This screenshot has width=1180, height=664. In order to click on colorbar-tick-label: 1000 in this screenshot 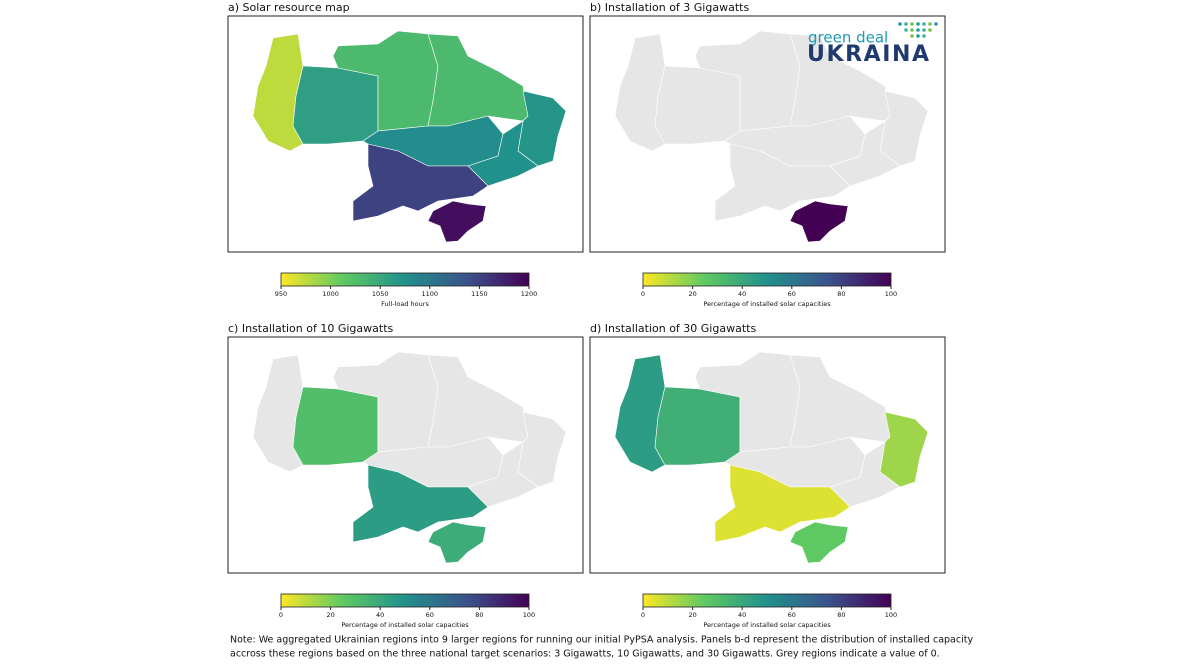, I will do `click(330, 294)`.